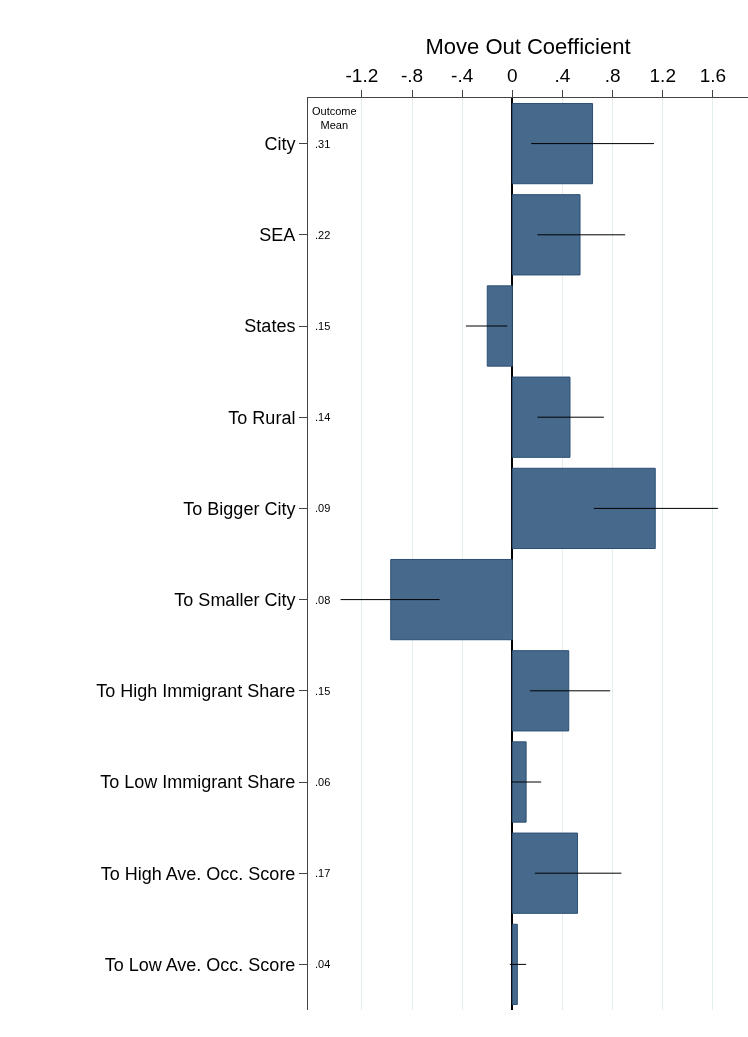  What do you see at coordinates (323, 508) in the screenshot?
I see `annotation: .09` at bounding box center [323, 508].